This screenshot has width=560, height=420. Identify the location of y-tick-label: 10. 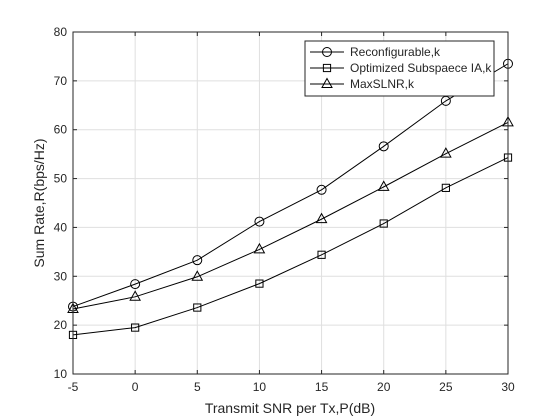
(61, 374).